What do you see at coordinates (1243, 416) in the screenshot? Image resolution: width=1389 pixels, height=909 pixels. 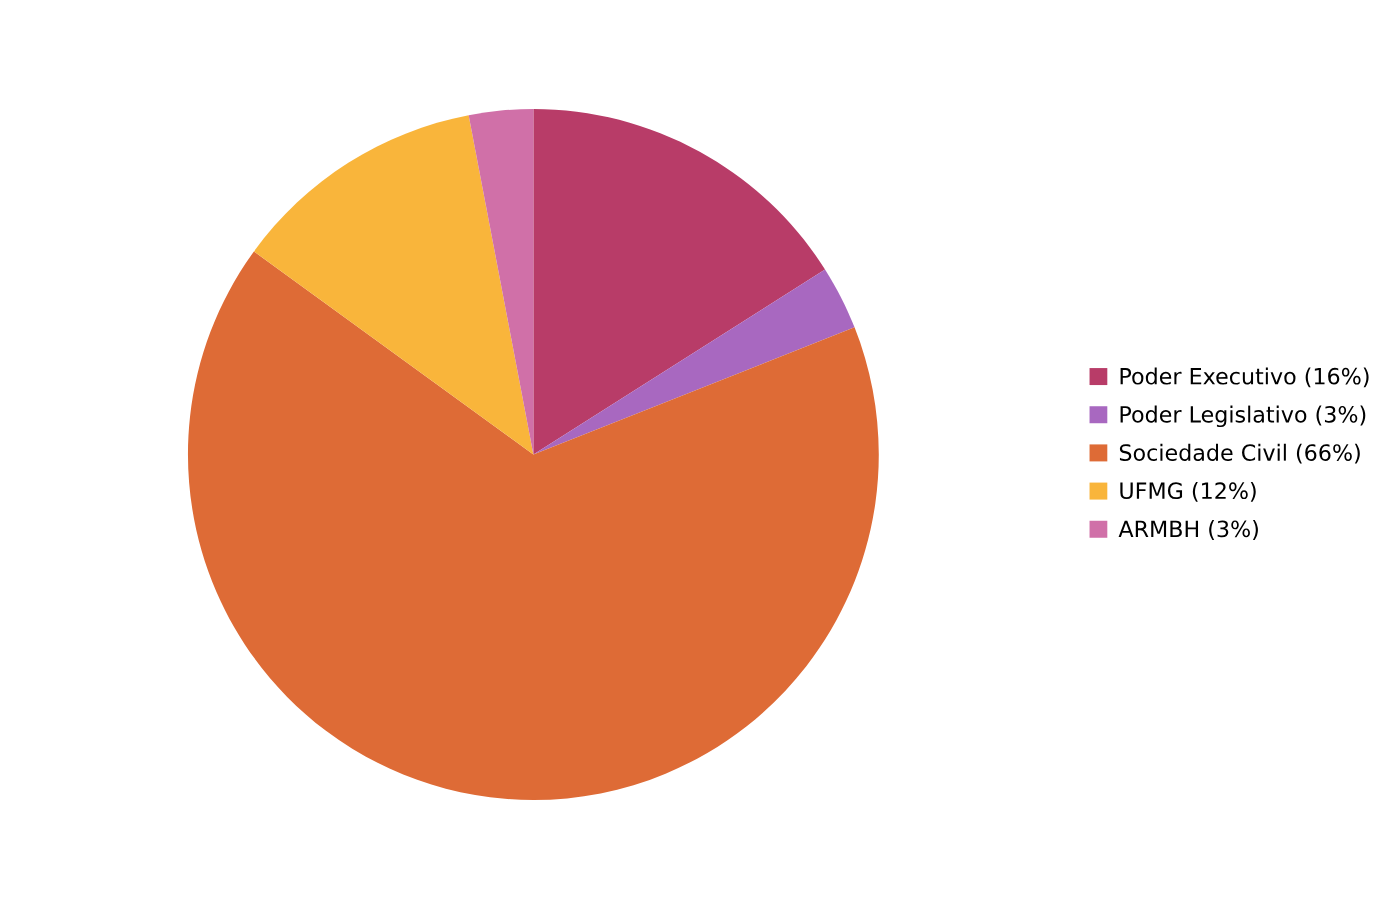 I see `legend-label: Poder Legislativo (3%)` at bounding box center [1243, 416].